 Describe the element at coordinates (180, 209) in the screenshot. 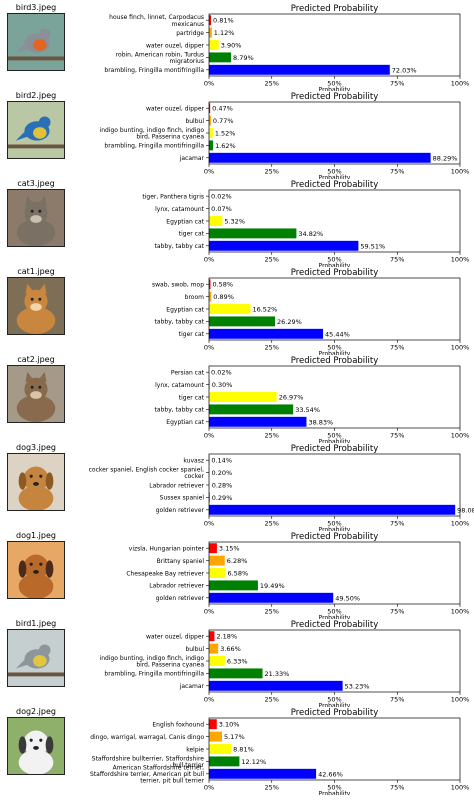

I see `category-label-line: lynx, catamount` at that location.